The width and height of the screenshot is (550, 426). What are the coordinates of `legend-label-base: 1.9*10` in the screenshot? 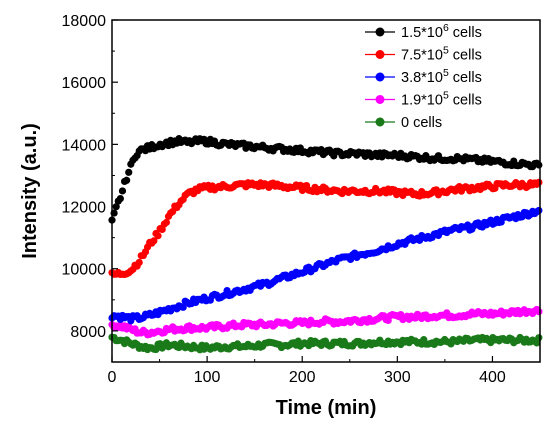 It's located at (422, 101).